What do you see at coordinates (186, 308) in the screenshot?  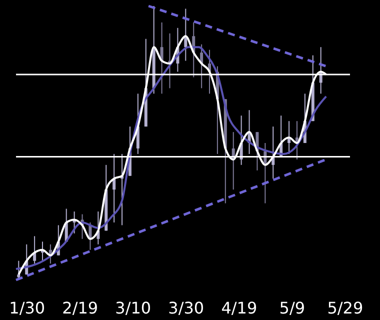 I see `x-tick-label: 3/30` at bounding box center [186, 308].